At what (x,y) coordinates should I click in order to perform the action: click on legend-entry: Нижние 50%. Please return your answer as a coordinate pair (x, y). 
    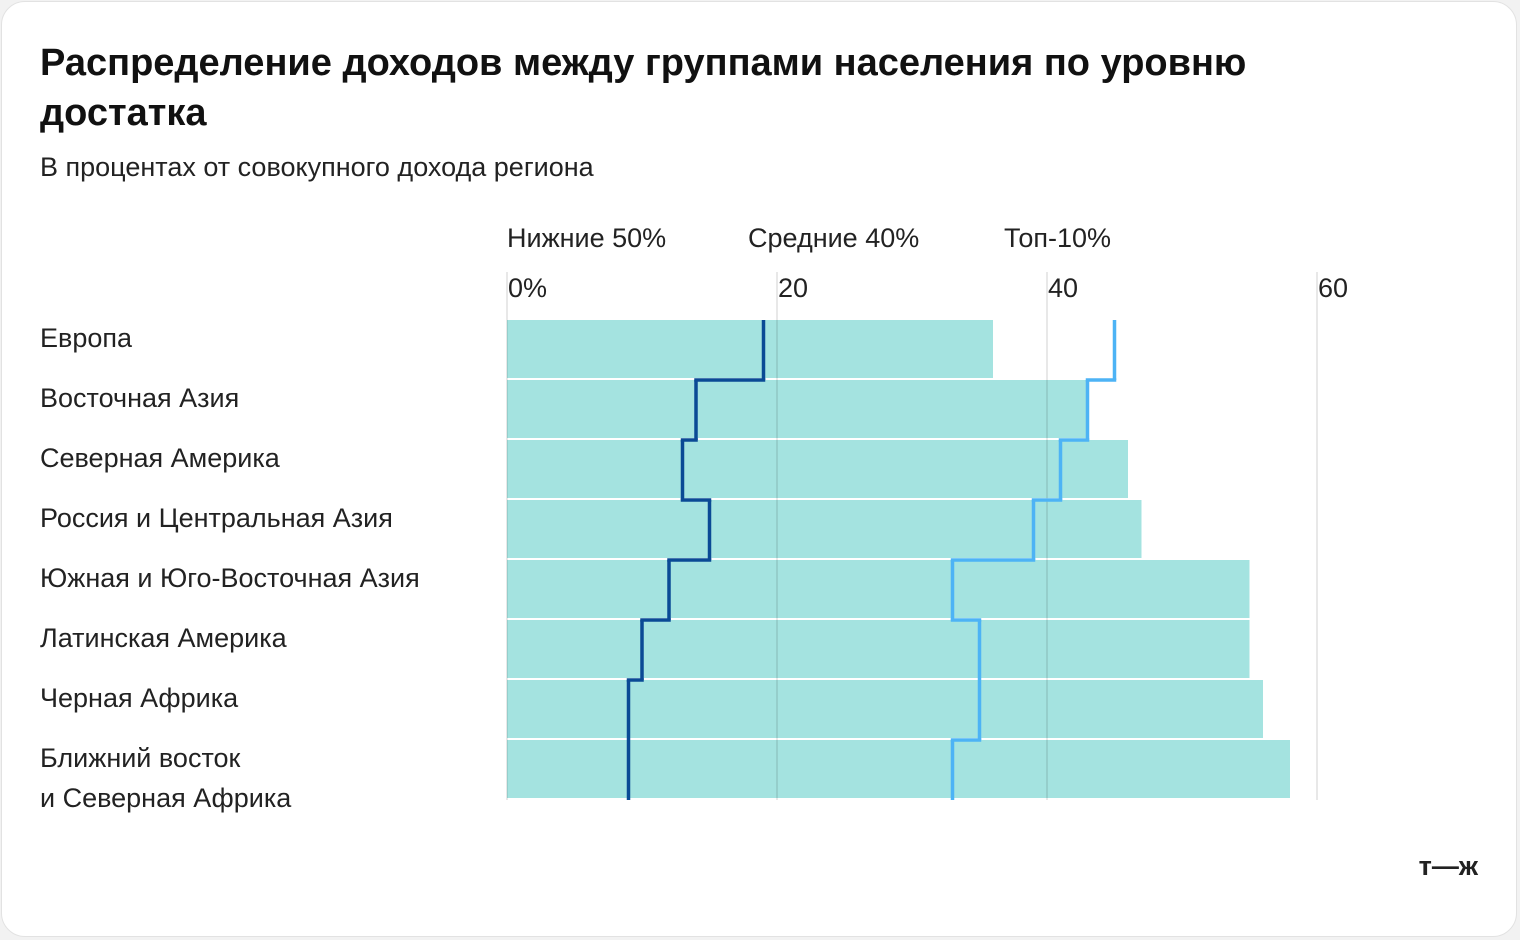
    Looking at the image, I should click on (586, 238).